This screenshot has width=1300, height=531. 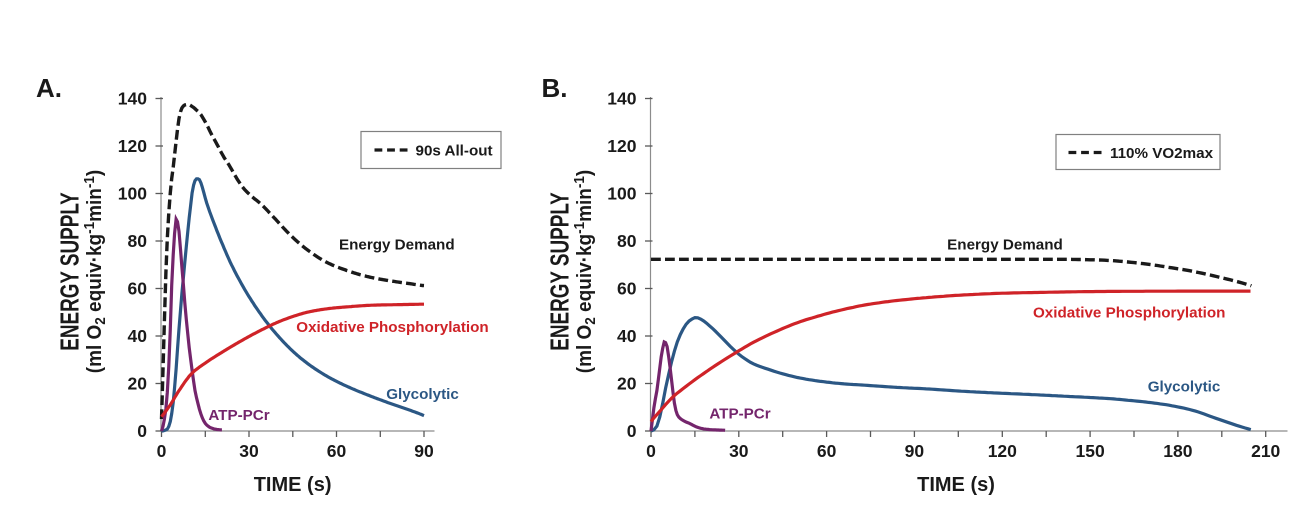 What do you see at coordinates (1089, 451) in the screenshot?
I see `svg-text: 150` at bounding box center [1089, 451].